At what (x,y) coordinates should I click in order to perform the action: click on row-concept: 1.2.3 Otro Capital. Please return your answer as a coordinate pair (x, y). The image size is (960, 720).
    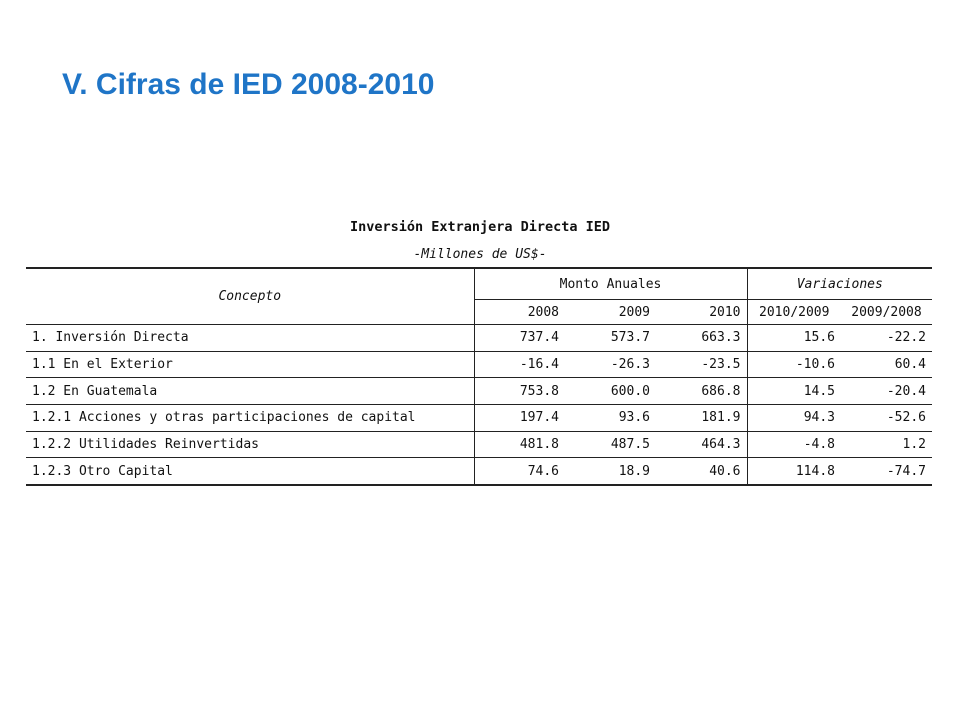
    Looking at the image, I should click on (250, 472).